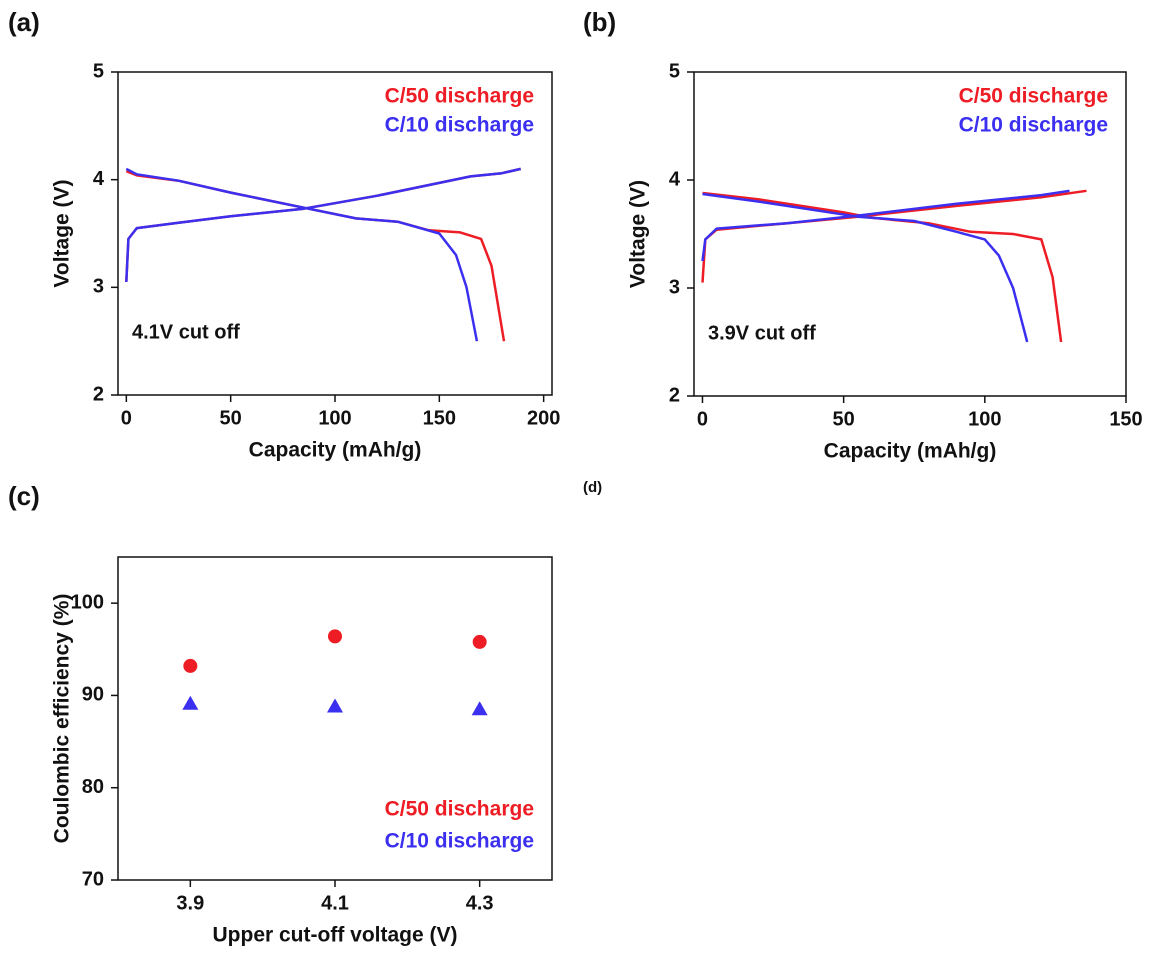  What do you see at coordinates (186, 332) in the screenshot?
I see `annotation: 4.1V cut off` at bounding box center [186, 332].